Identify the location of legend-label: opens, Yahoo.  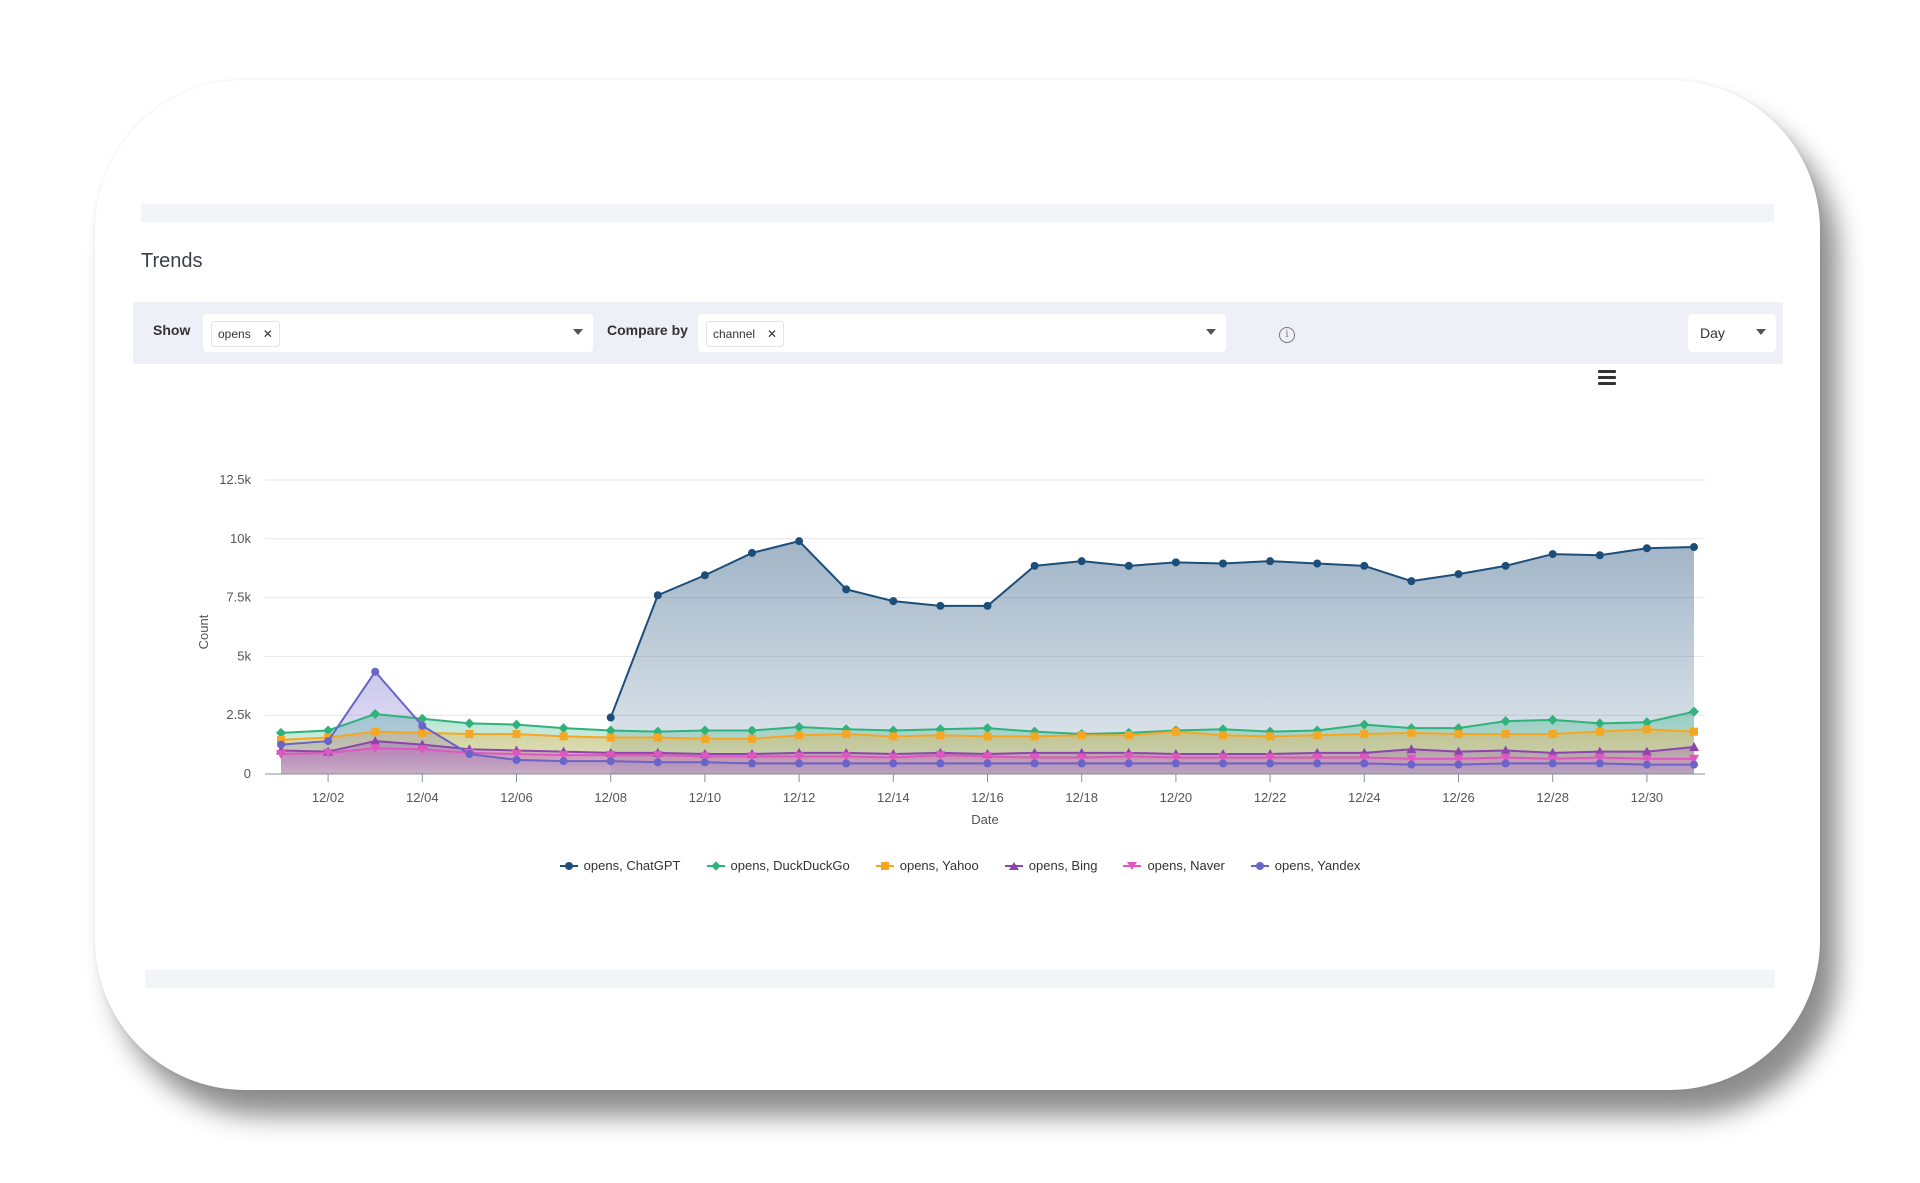
(939, 865).